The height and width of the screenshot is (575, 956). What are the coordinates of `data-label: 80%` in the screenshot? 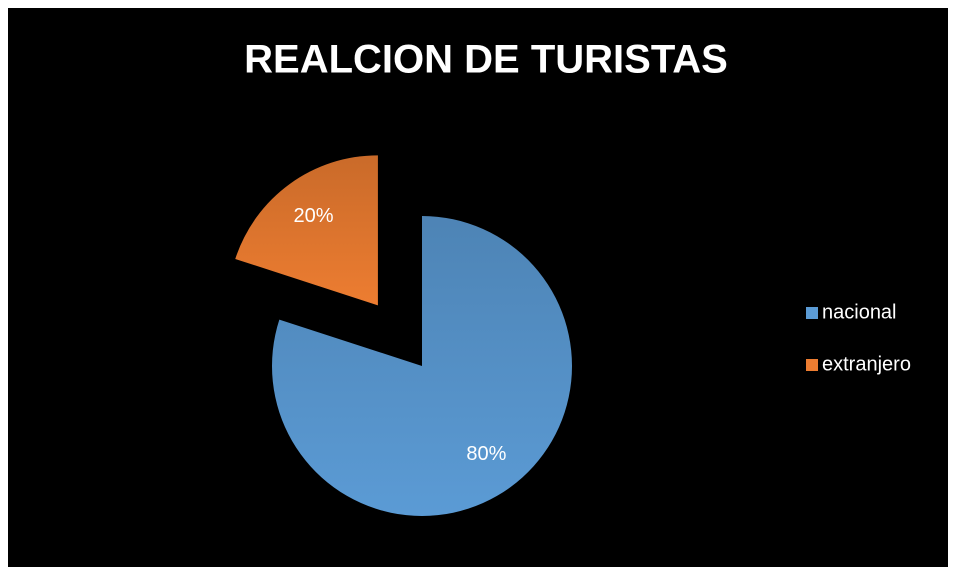 It's located at (486, 454).